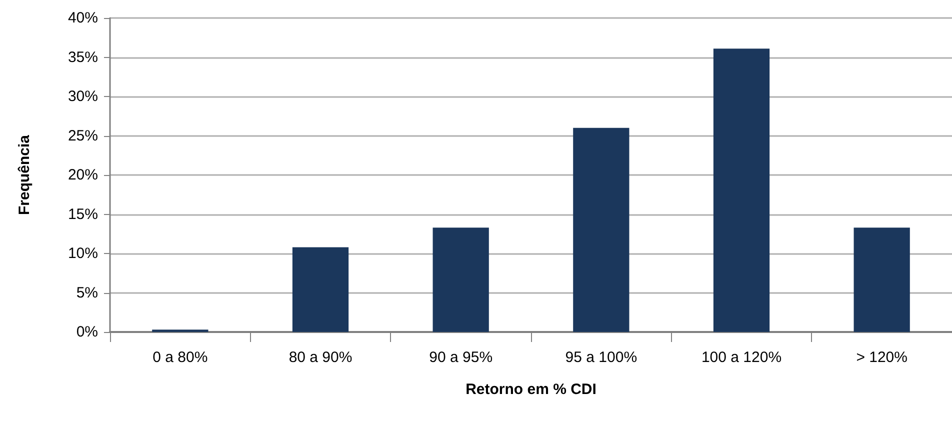 Image resolution: width=952 pixels, height=421 pixels. I want to click on y-tick-label: 20%, so click(83, 175).